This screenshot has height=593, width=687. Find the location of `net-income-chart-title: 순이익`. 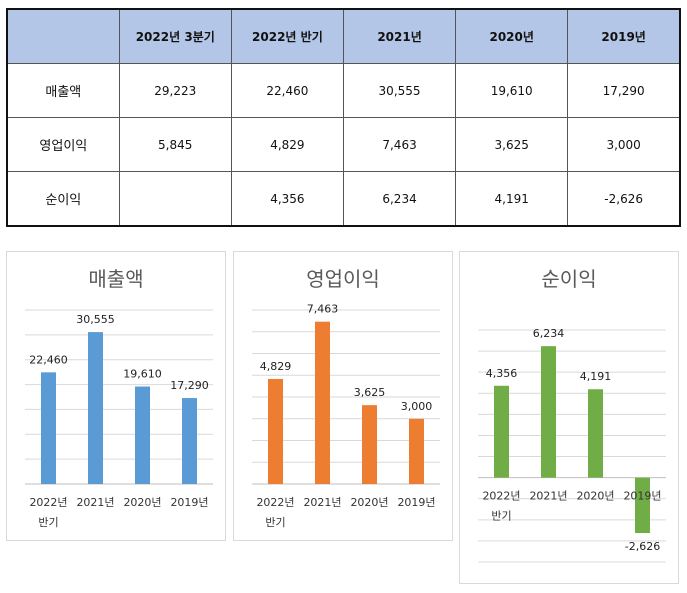

net-income-chart-title: 순이익 is located at coordinates (568, 279).